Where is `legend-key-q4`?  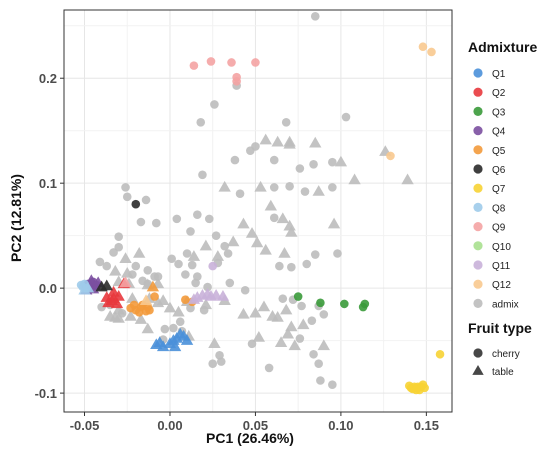 legend-key-q4 is located at coordinates (478, 131).